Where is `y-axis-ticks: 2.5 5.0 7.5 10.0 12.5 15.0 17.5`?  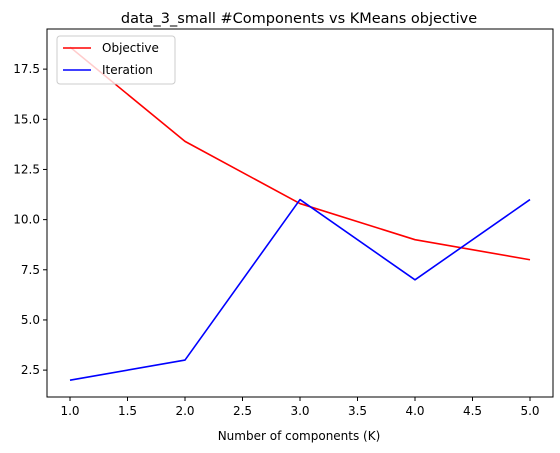 y-axis-ticks: 2.5 5.0 7.5 10.0 12.5 15.0 17.5 is located at coordinates (30, 219).